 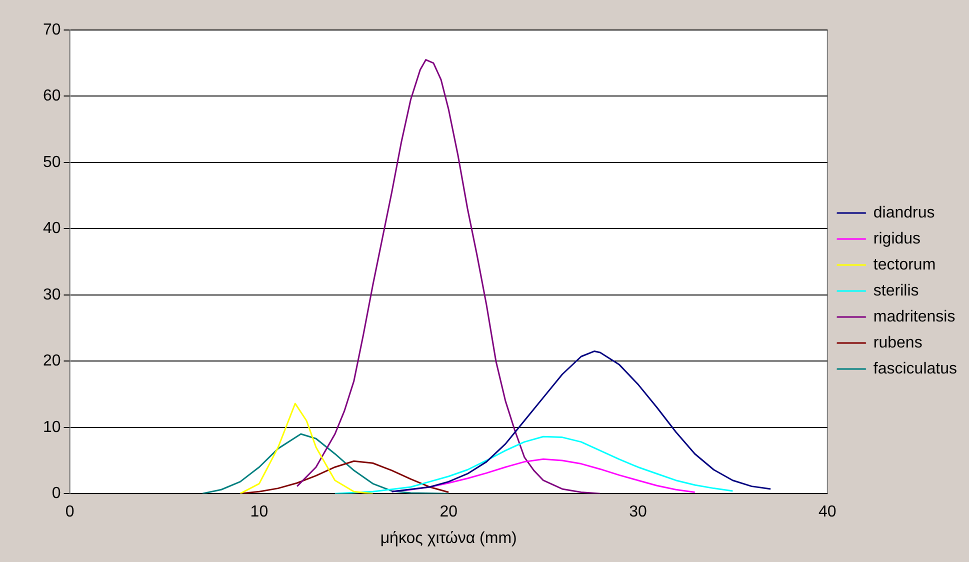 I want to click on x-axis-title: μήκος χιτώνα (mm), so click(x=448, y=538).